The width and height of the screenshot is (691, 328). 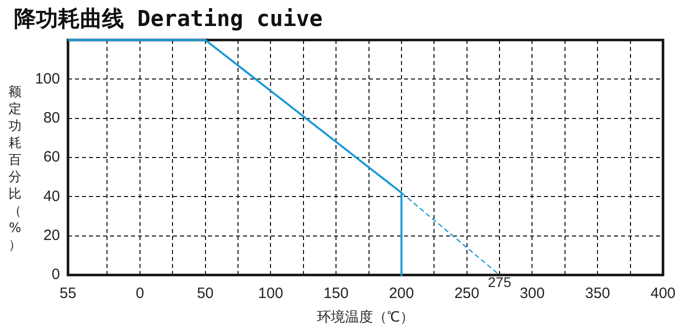 I want to click on x-tick-label: 100, so click(x=271, y=293).